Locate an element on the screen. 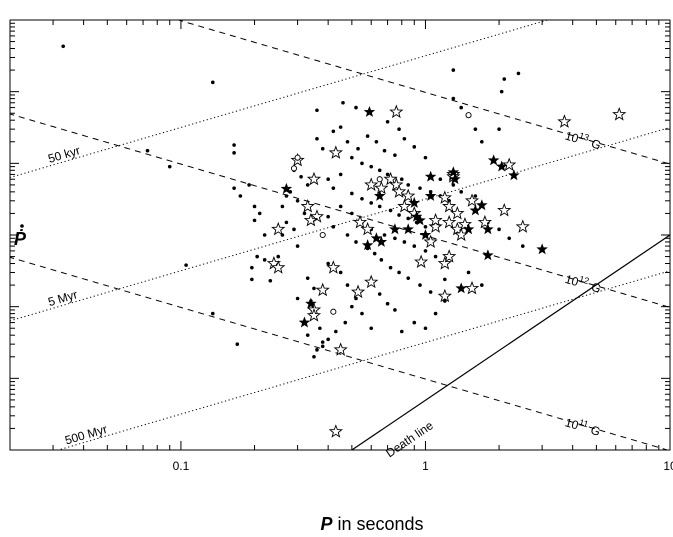 The height and width of the screenshot is (537, 673). y-tick-label: 10−12 is located at coordinates (1, 20).